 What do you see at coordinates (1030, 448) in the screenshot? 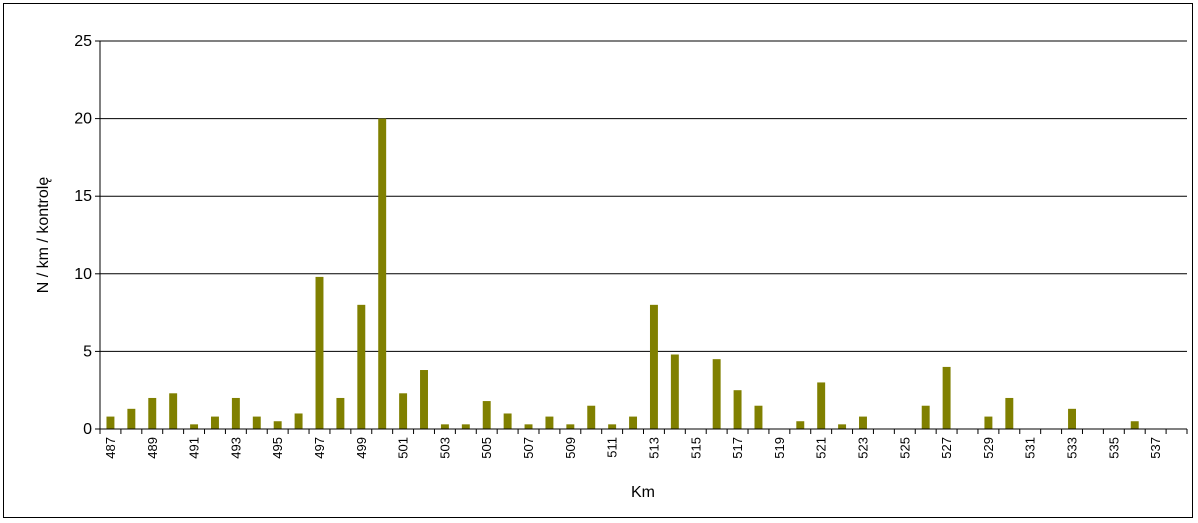
I see `x-tick-label-531: 531` at bounding box center [1030, 448].